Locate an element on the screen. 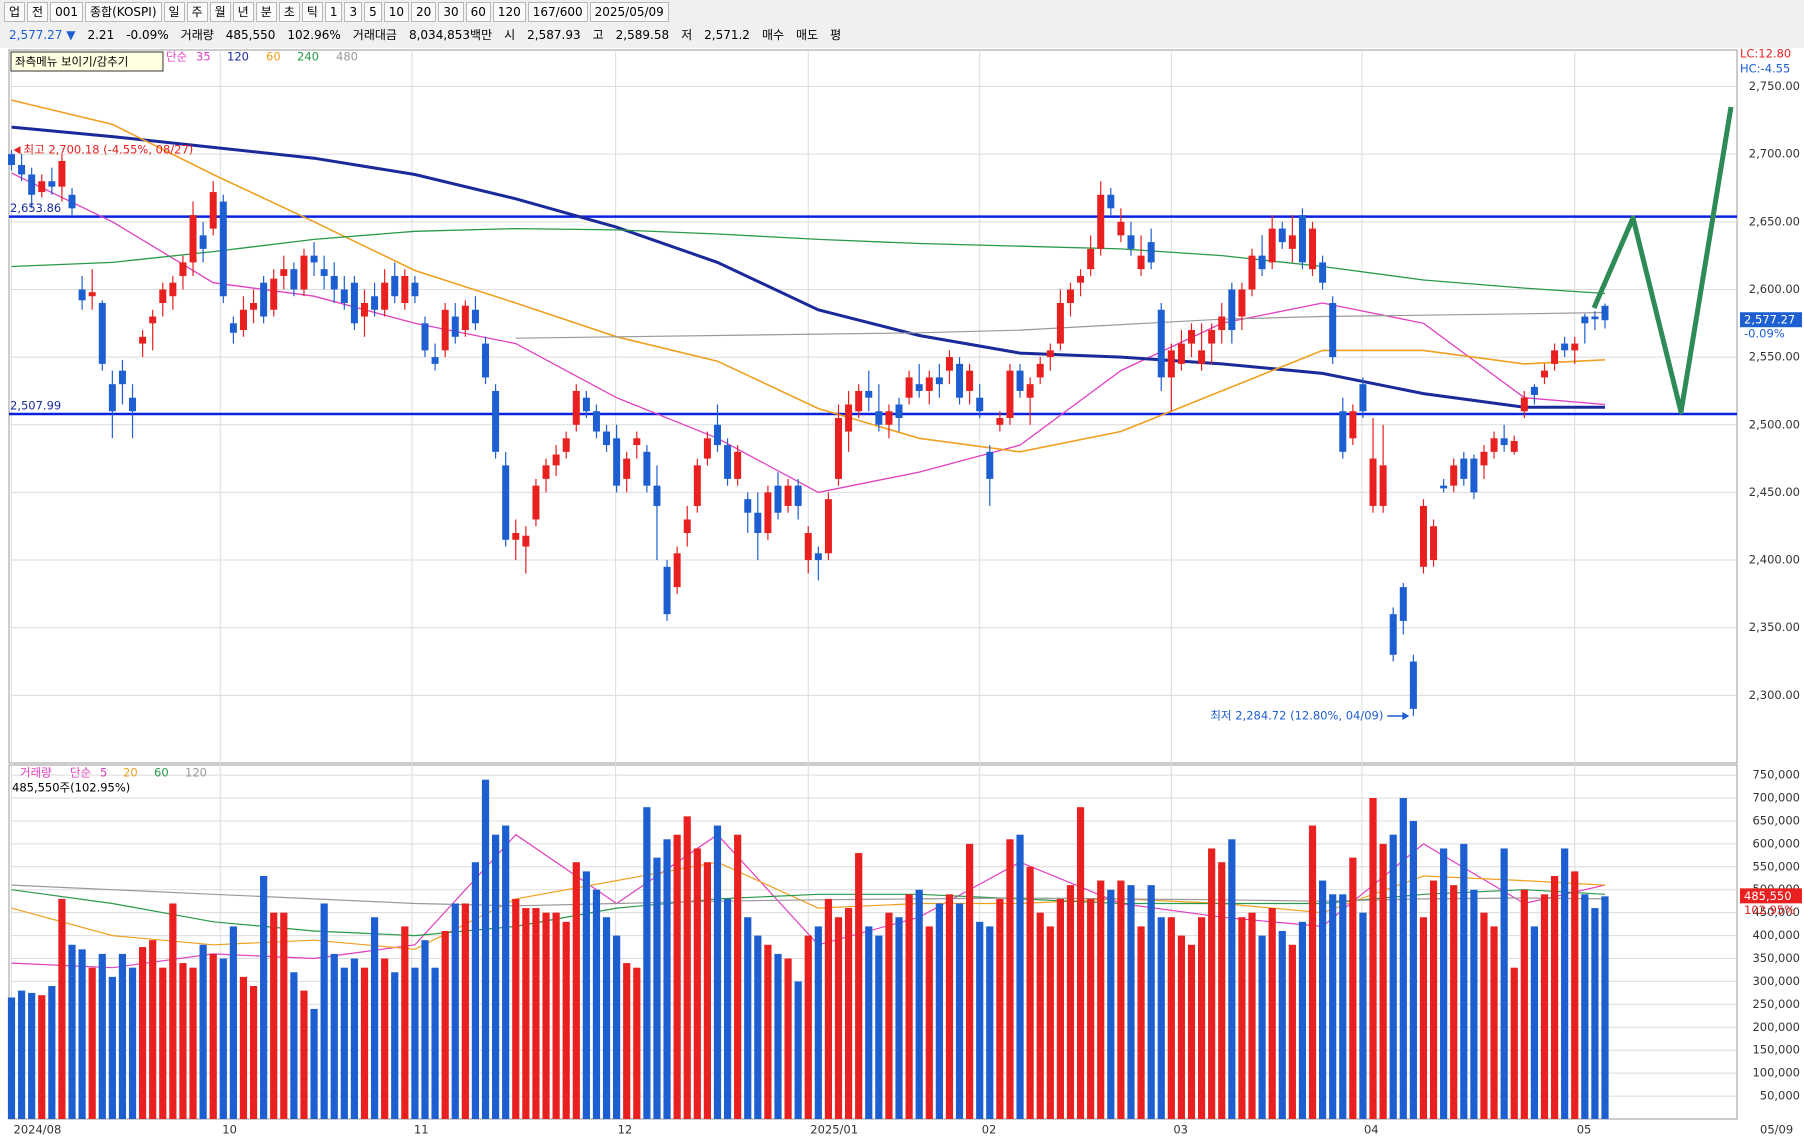 The image size is (1804, 1140). toolbar-button: 일 is located at coordinates (174, 11).